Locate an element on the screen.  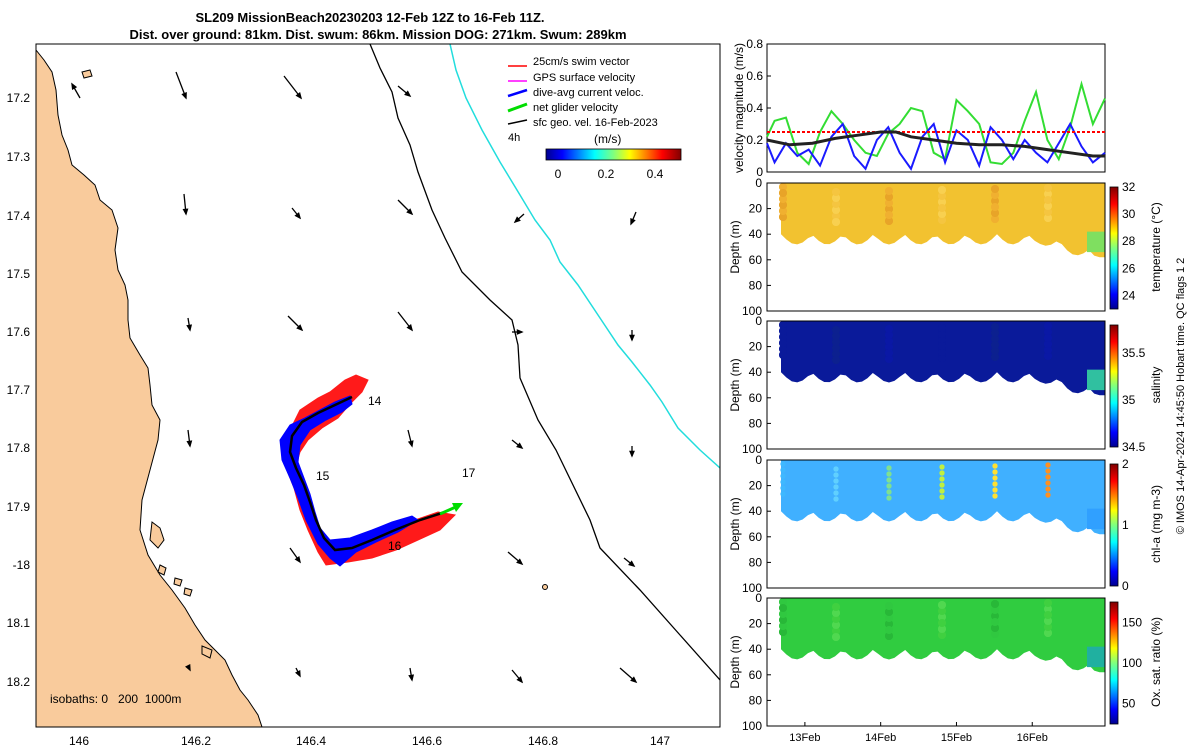
tick-label: -18 is located at coordinates (22, 565).